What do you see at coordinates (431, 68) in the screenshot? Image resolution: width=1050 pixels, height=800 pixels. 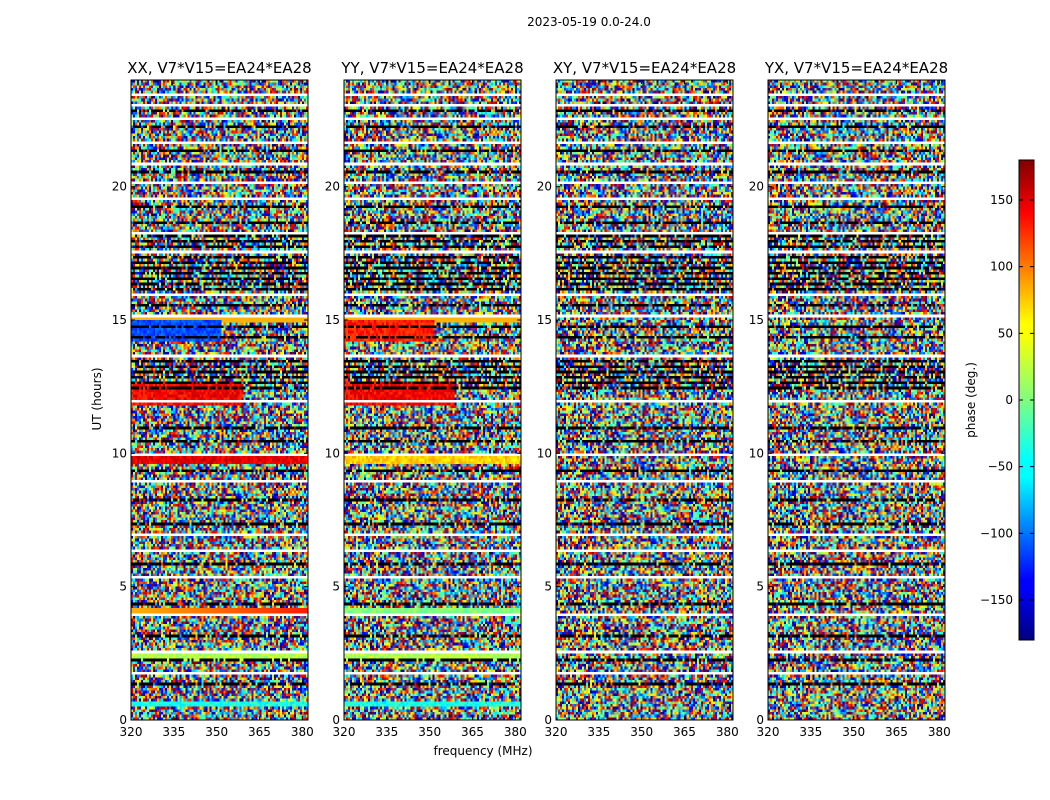 I see `panel-title: YY, V7*V15=EA24*EA28` at bounding box center [431, 68].